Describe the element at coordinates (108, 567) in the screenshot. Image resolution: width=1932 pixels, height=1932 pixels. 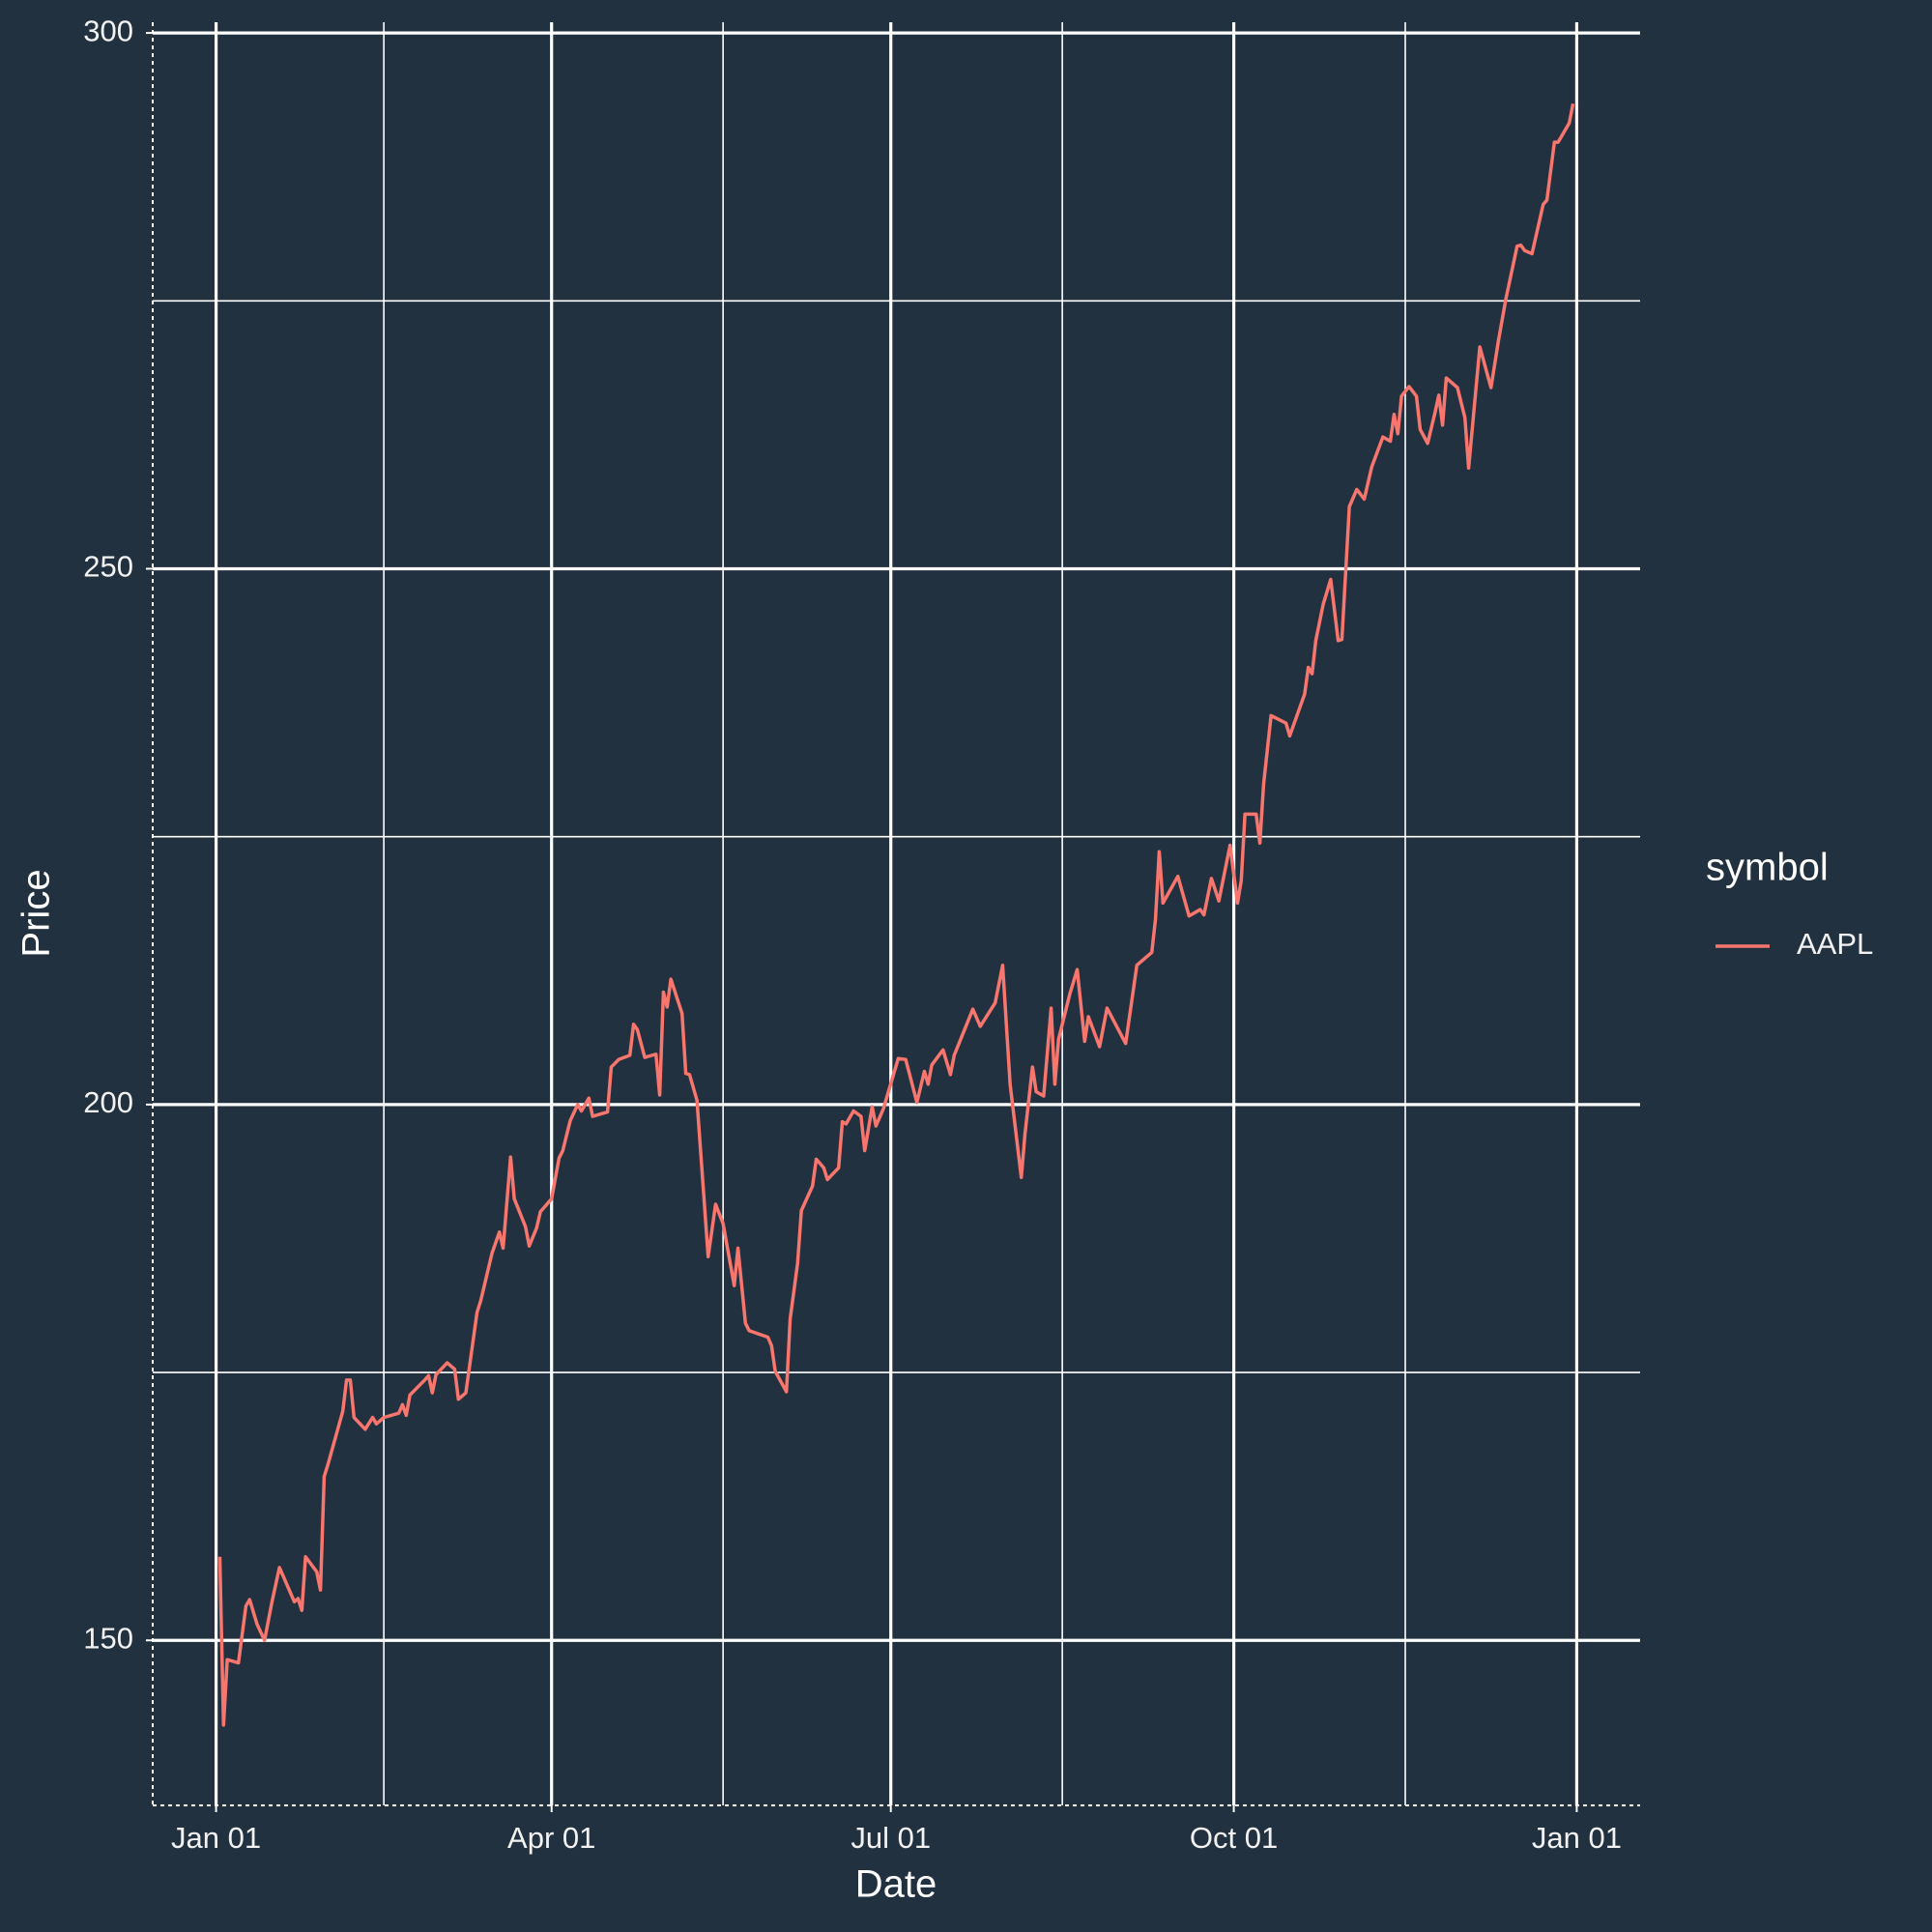
I see `y-tick-label: 250` at that location.